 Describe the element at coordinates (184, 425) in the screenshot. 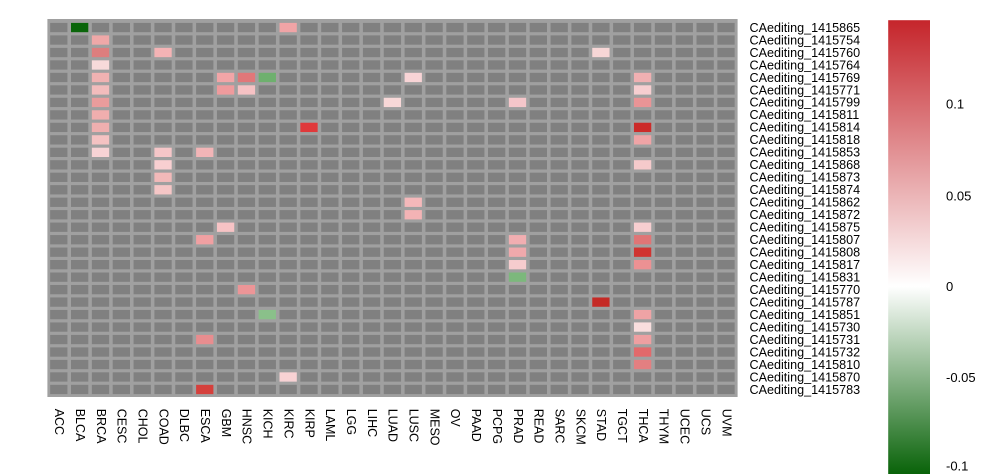

I see `svg-text: DLBC` at that location.